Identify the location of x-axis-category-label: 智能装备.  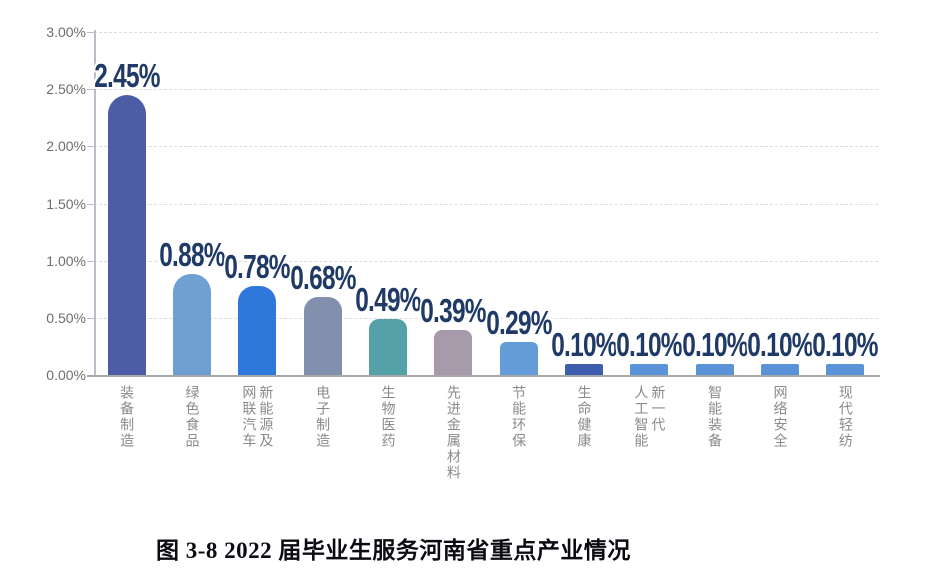
(715, 417).